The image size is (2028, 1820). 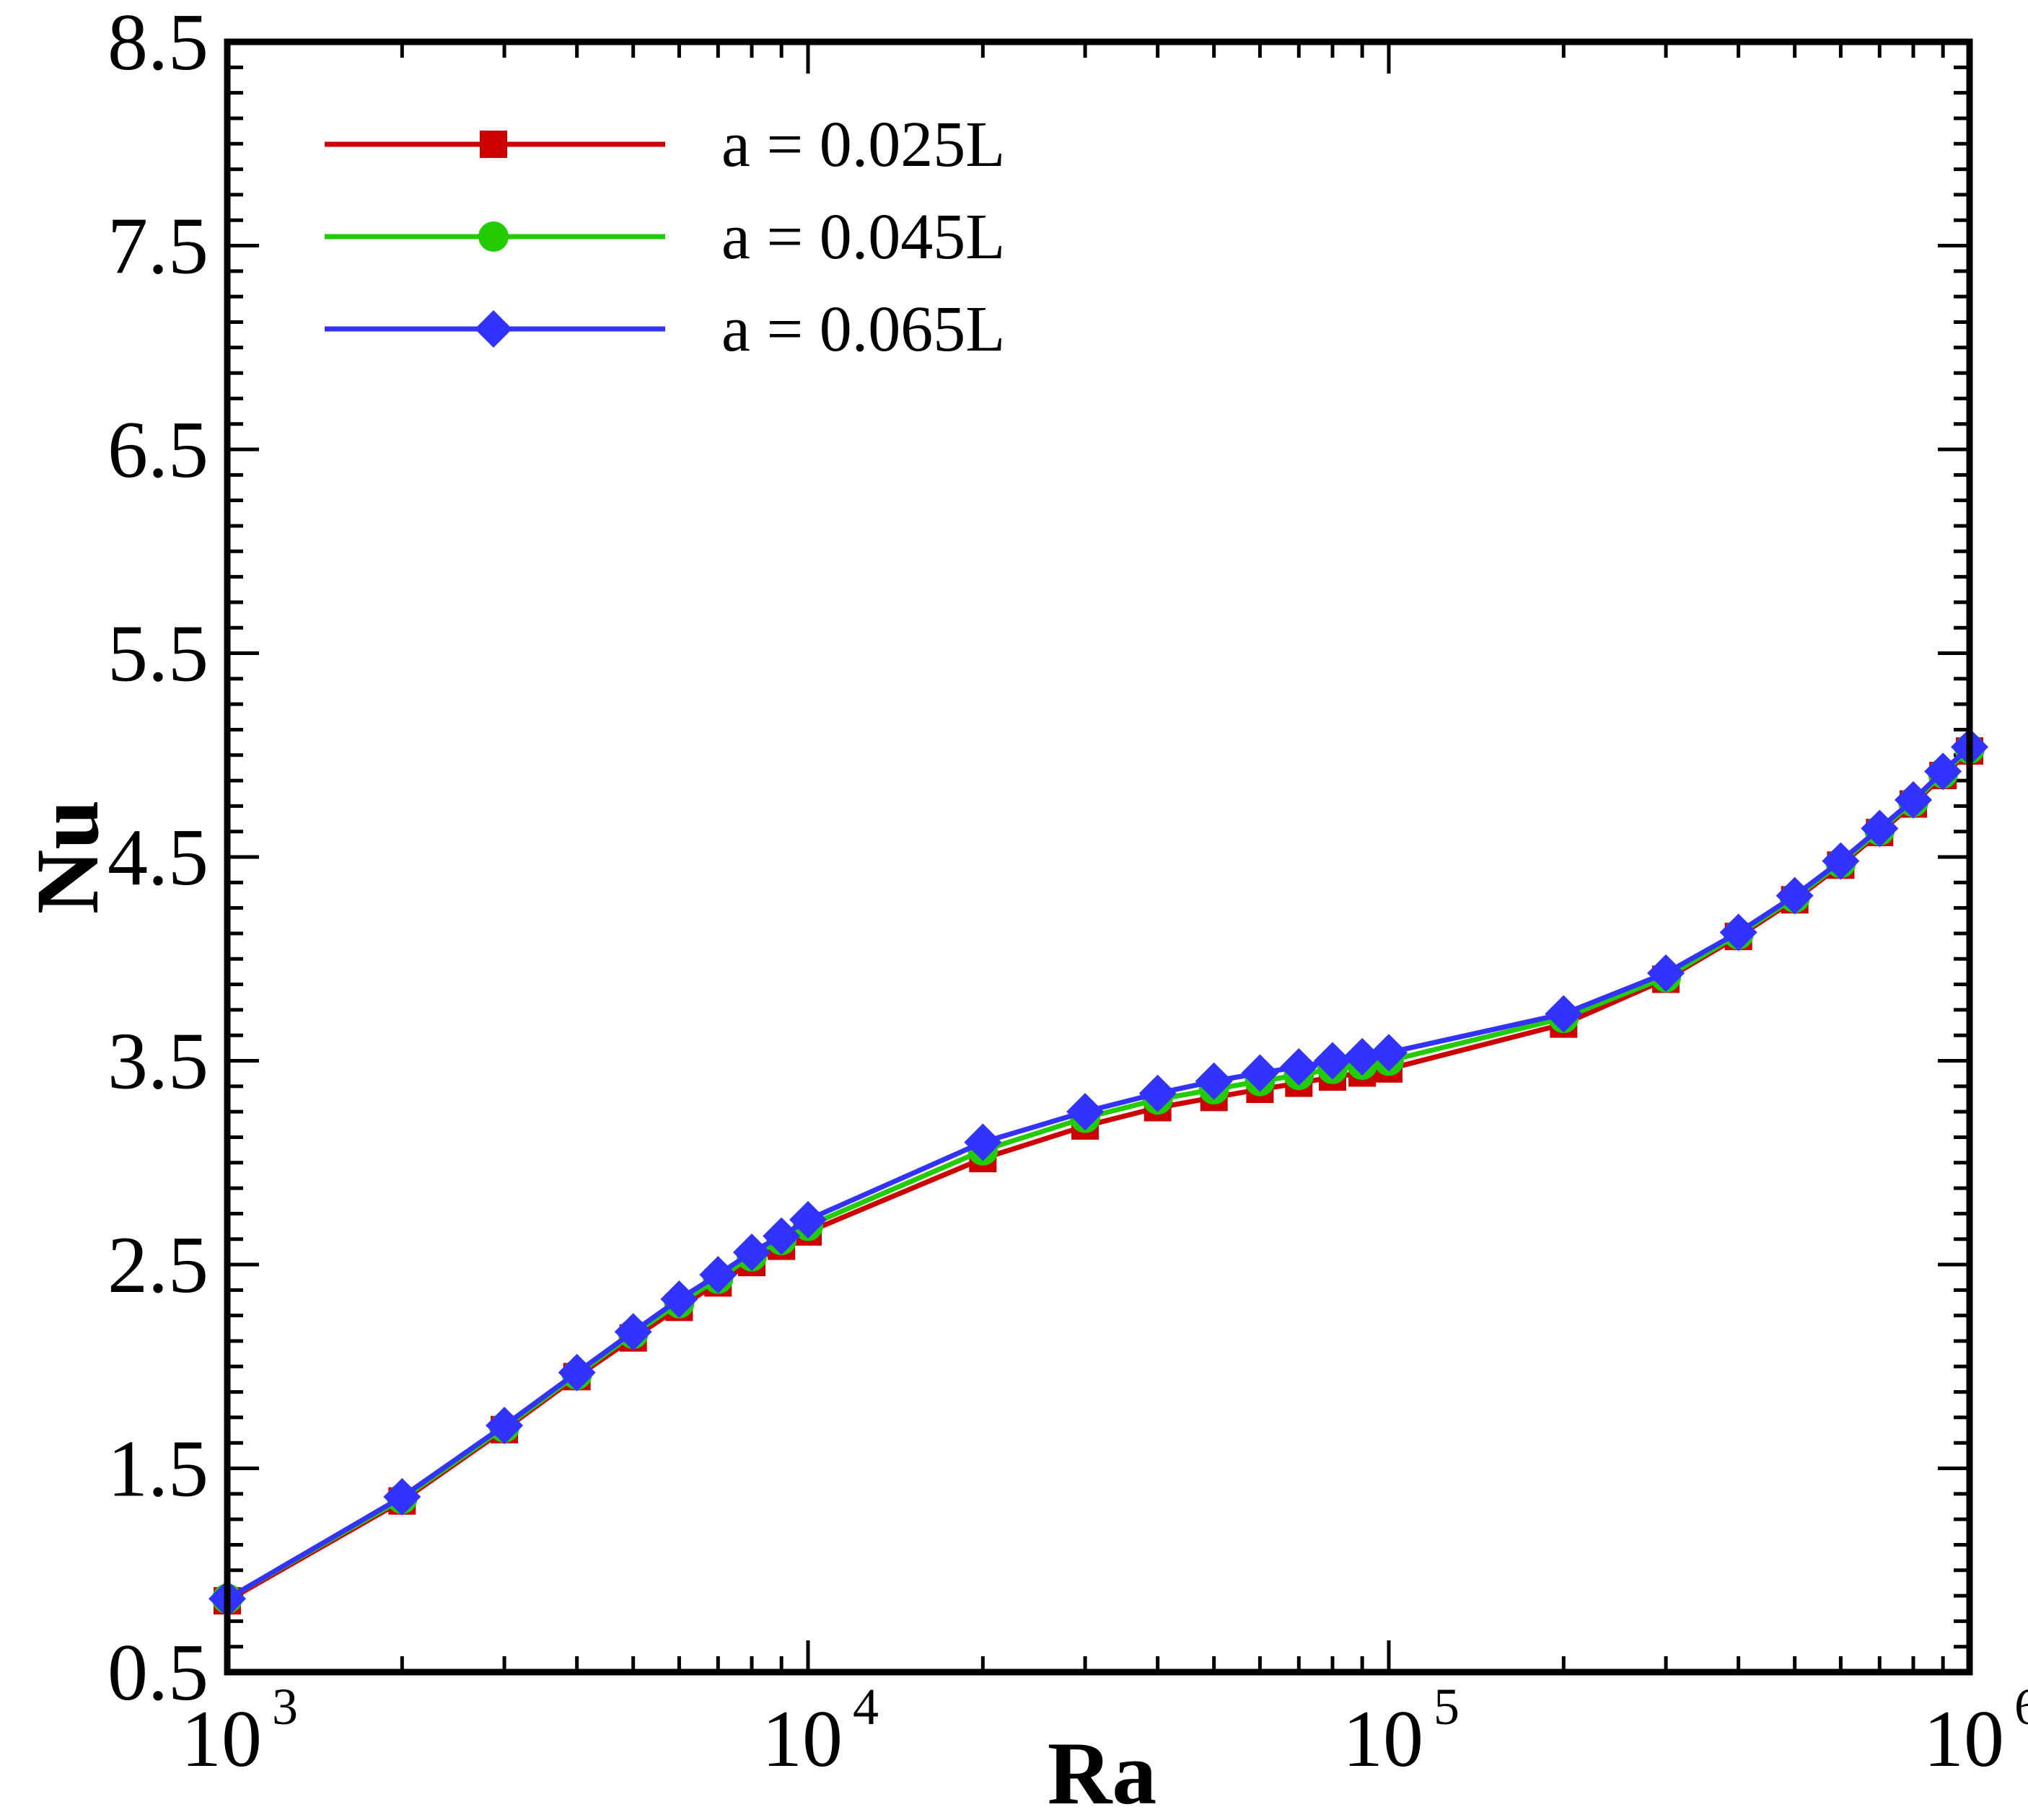 I want to click on x-tick-exponent: 3, so click(x=285, y=1707).